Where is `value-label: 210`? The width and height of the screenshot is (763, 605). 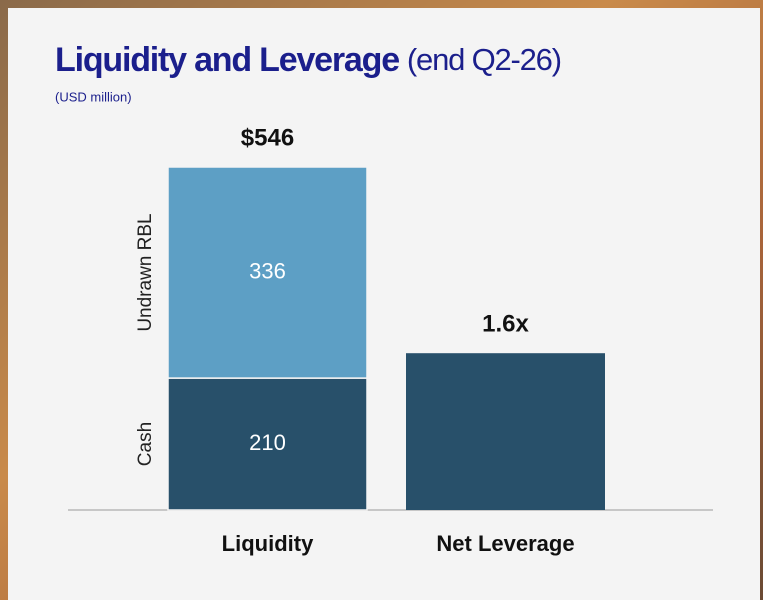 value-label: 210 is located at coordinates (267, 442).